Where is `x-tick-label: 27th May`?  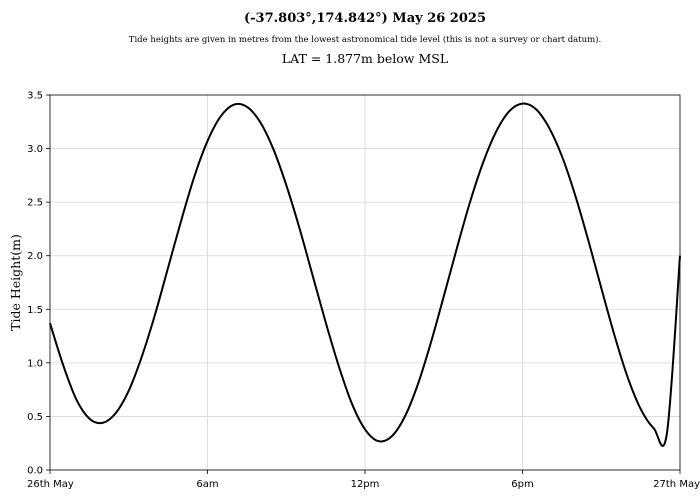
x-tick-label: 27th May is located at coordinates (676, 484).